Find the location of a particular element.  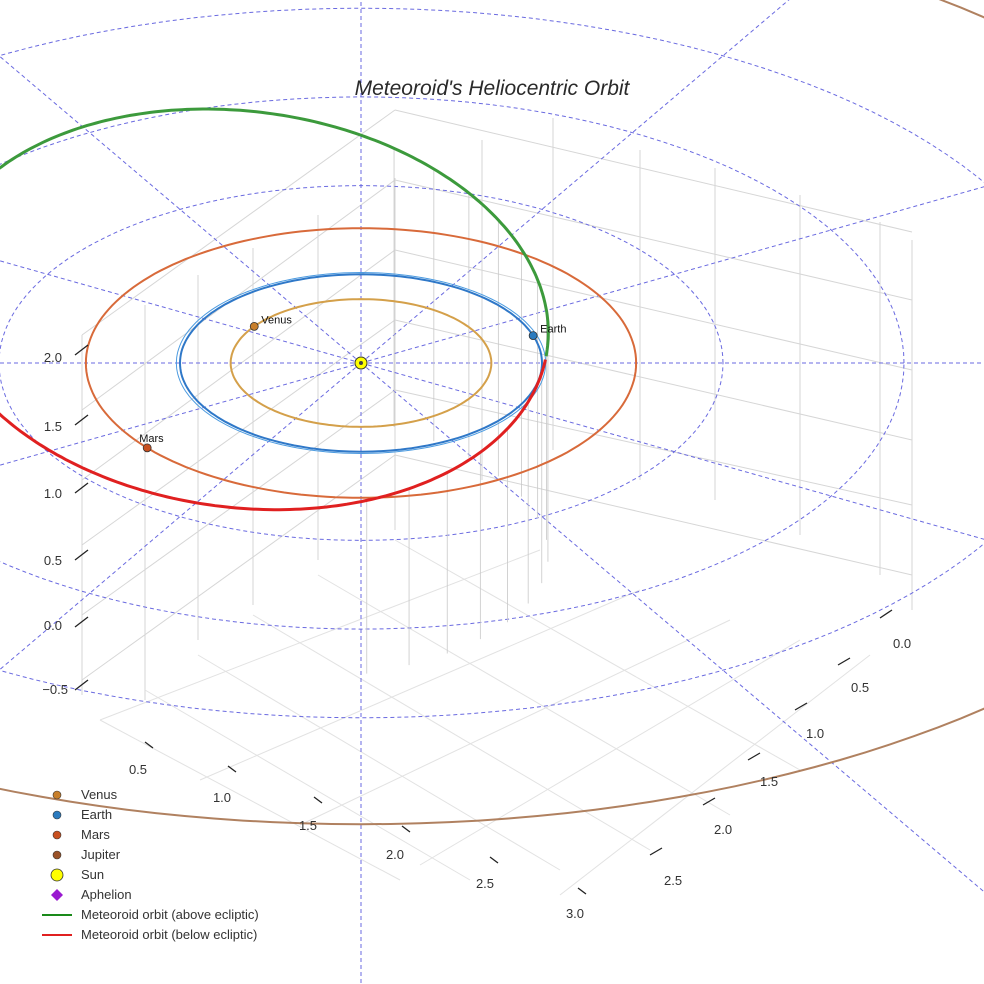

x-tick-label: 2.0 is located at coordinates (395, 854).